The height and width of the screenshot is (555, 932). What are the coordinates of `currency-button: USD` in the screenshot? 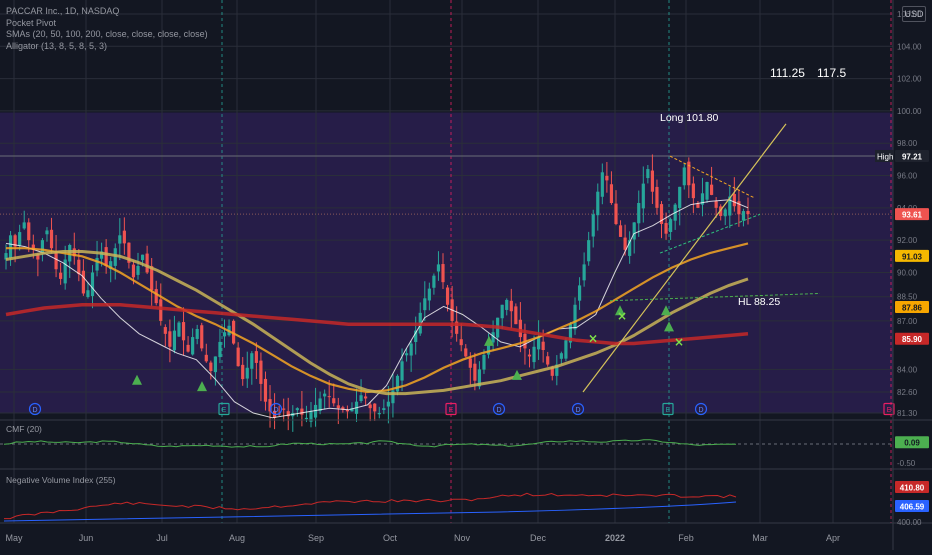 It's located at (914, 14).